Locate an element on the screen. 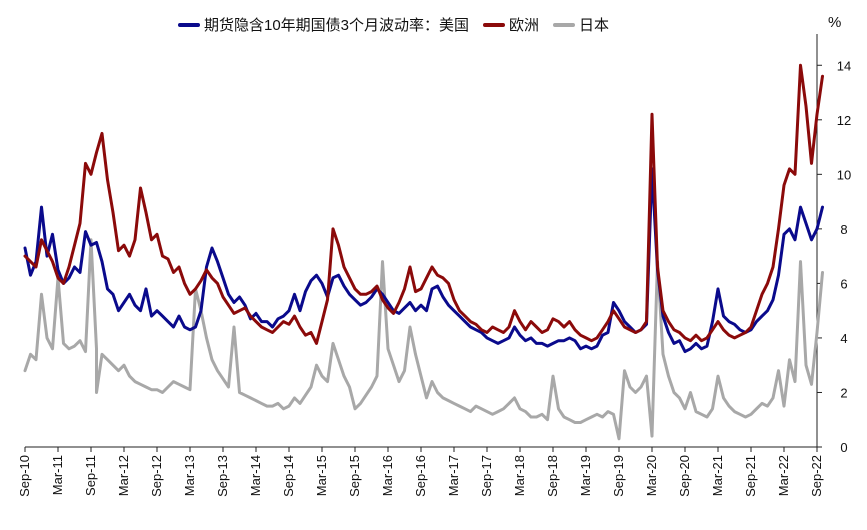  legend-label-japan: 日本 is located at coordinates (594, 25).